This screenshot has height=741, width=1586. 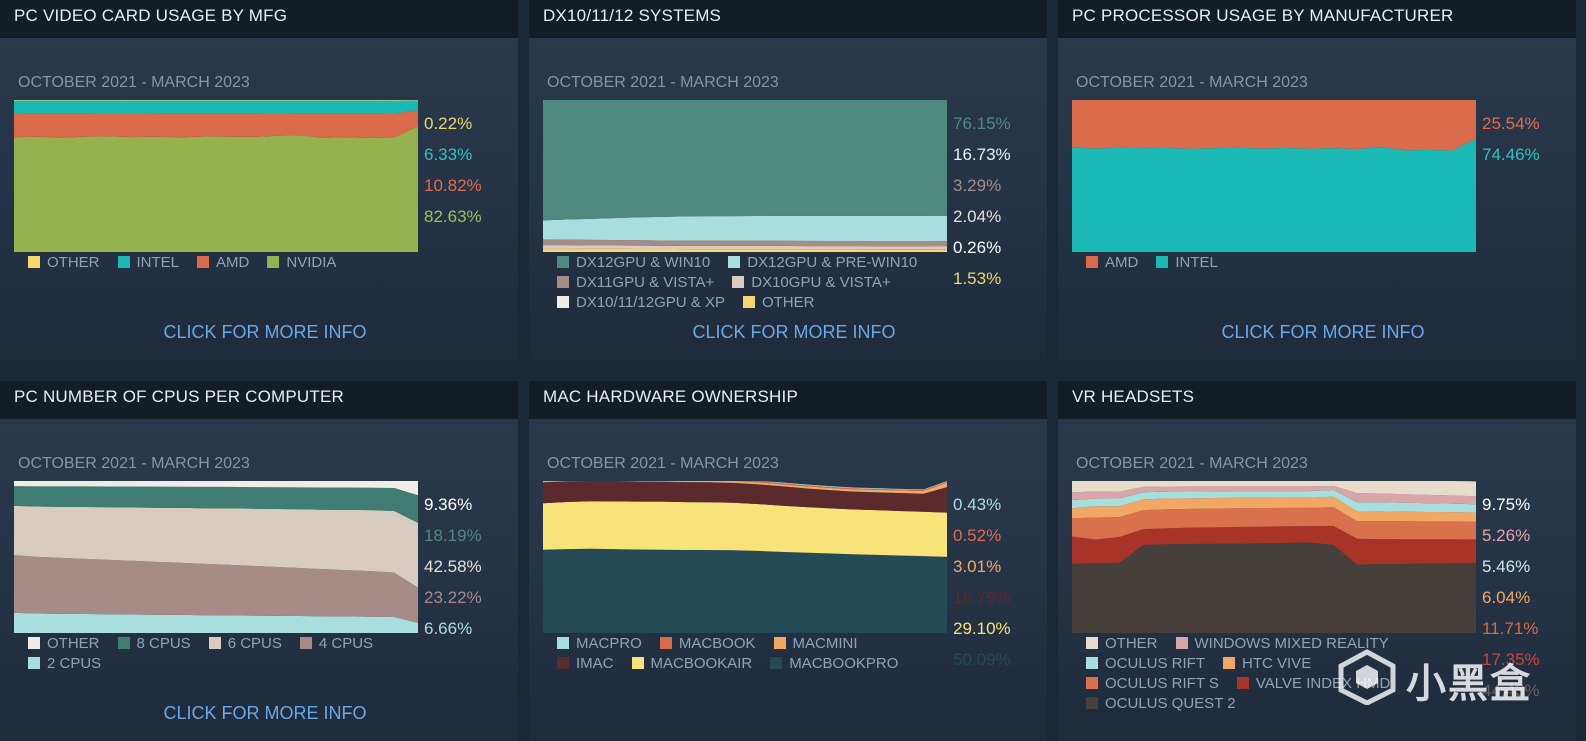 What do you see at coordinates (982, 540) in the screenshot?
I see `percent-label: 0.52%` at bounding box center [982, 540].